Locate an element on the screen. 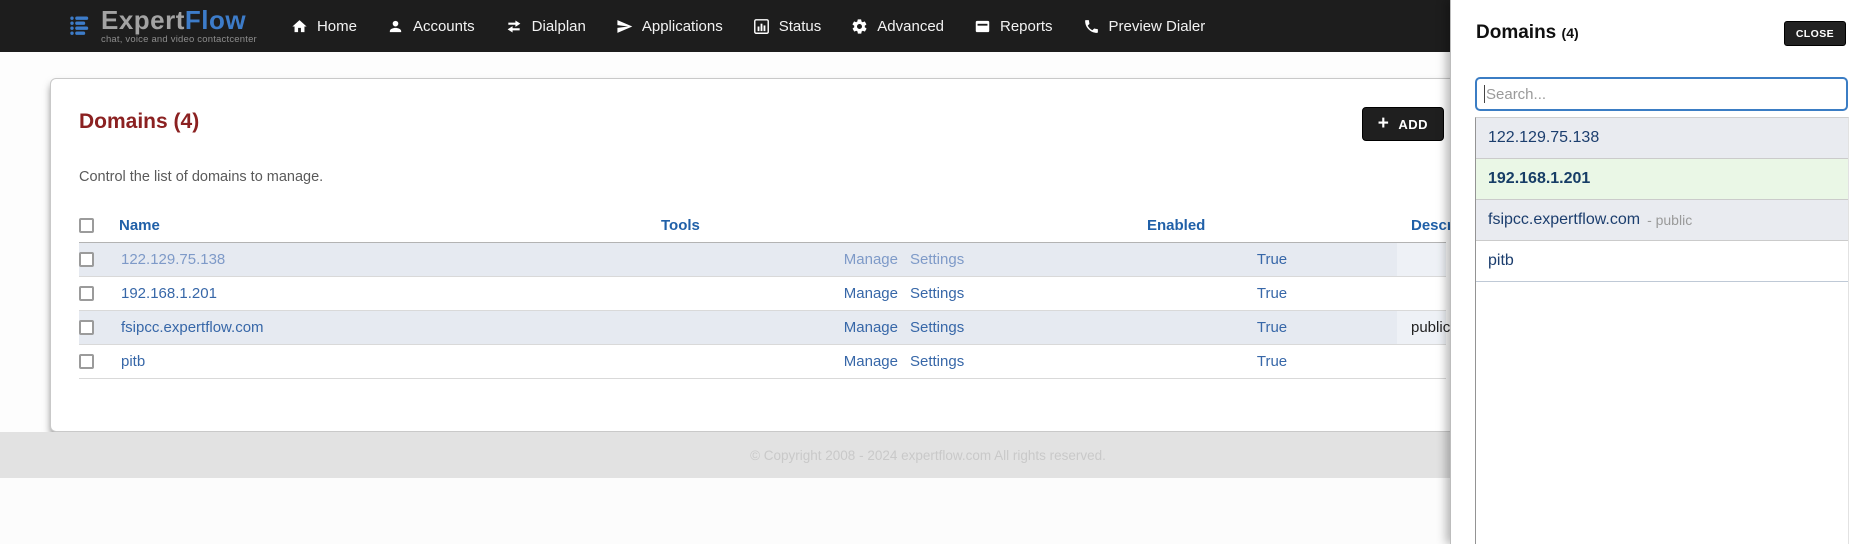 The image size is (1856, 544). nav-status: Status is located at coordinates (787, 26).